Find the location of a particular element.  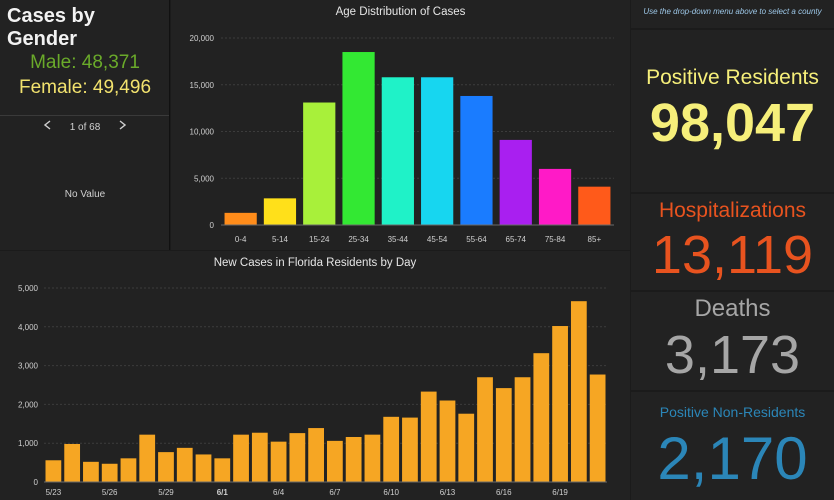

y-tick-label: 1,000 is located at coordinates (28, 443).